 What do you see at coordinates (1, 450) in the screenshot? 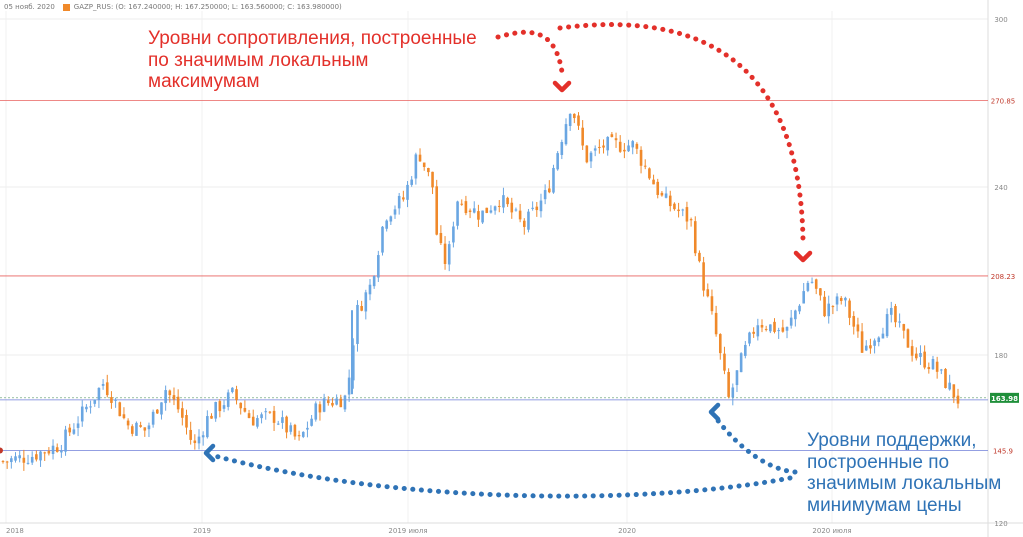
I see `series-start-marker` at bounding box center [1, 450].